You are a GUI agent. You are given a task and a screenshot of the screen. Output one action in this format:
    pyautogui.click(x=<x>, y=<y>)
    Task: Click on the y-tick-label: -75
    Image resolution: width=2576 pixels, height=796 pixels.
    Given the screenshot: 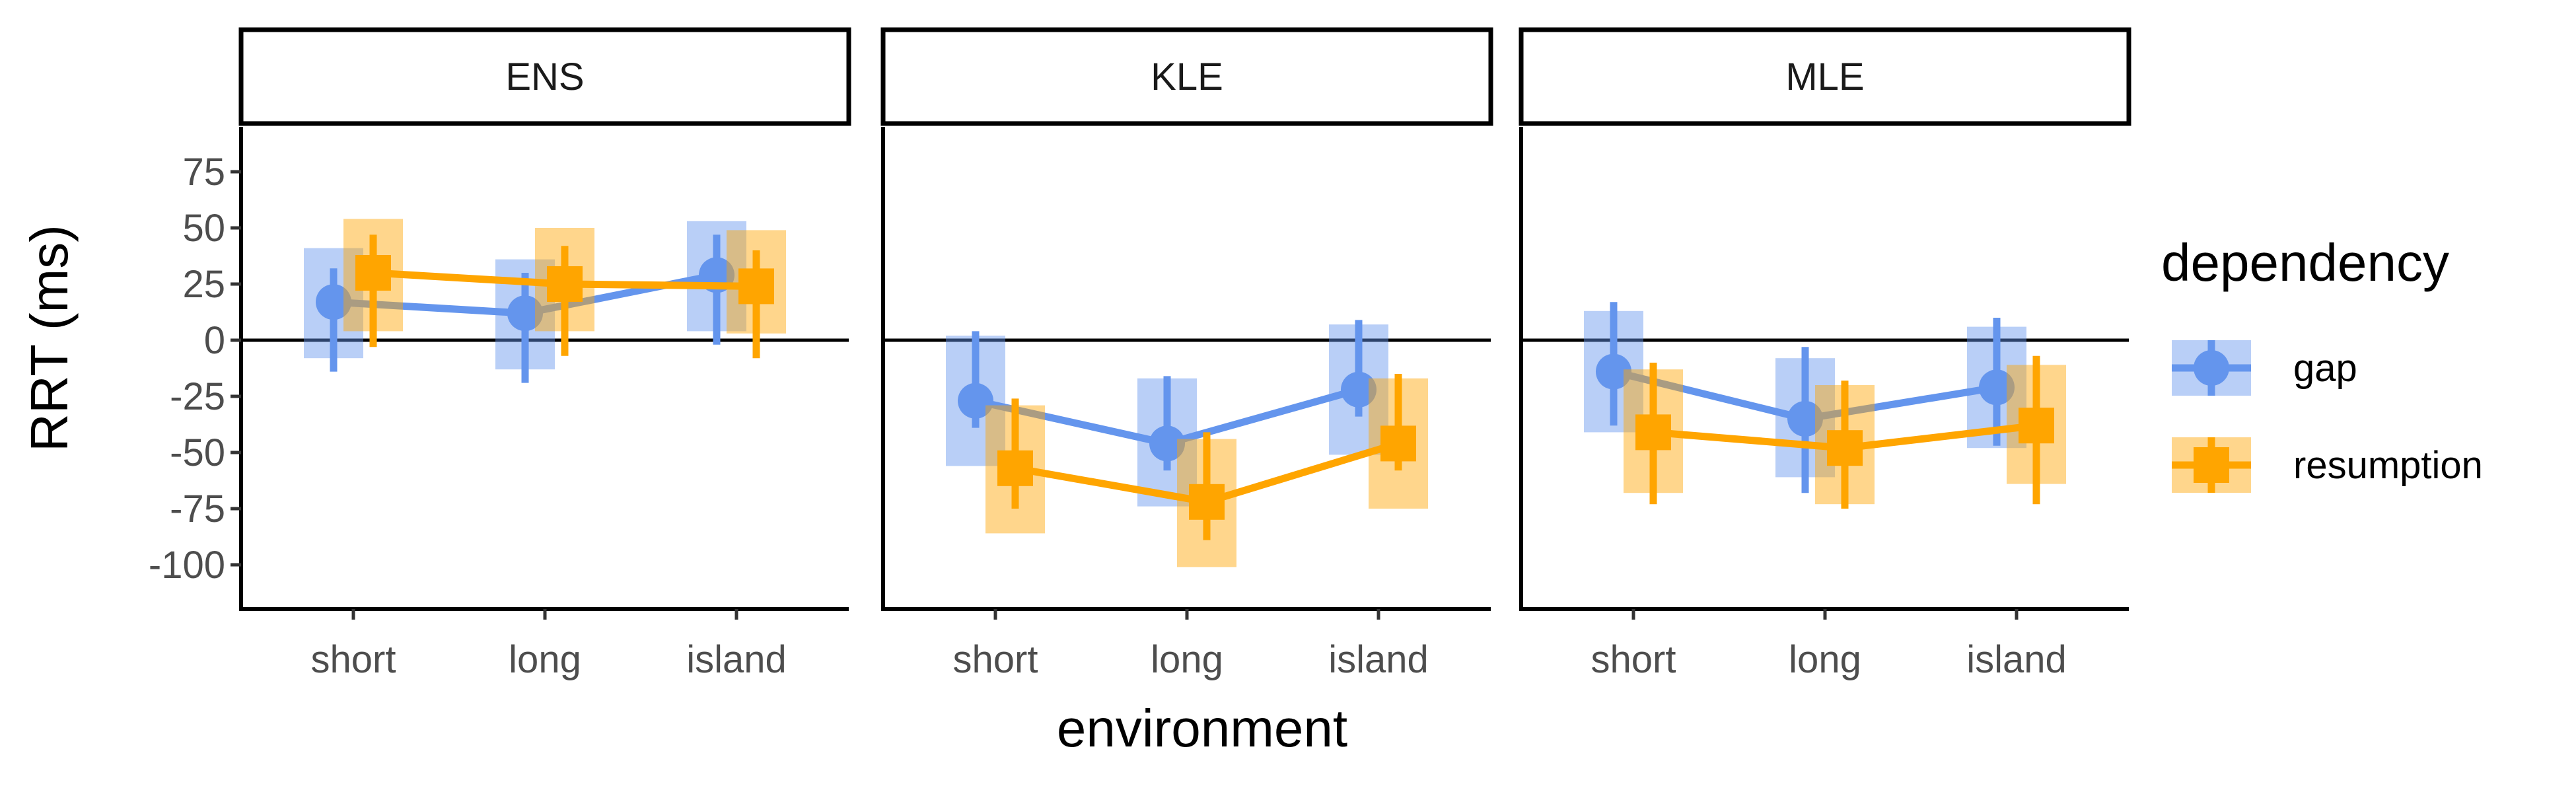 What is the action you would take?
    pyautogui.click(x=198, y=509)
    